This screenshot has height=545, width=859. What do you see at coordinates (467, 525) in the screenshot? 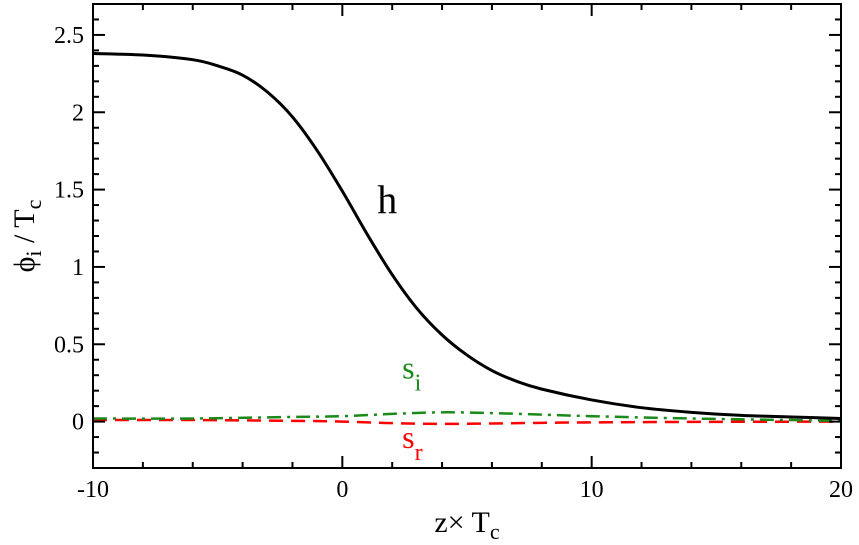
I see `x-axis-label: z× Tc` at bounding box center [467, 525].